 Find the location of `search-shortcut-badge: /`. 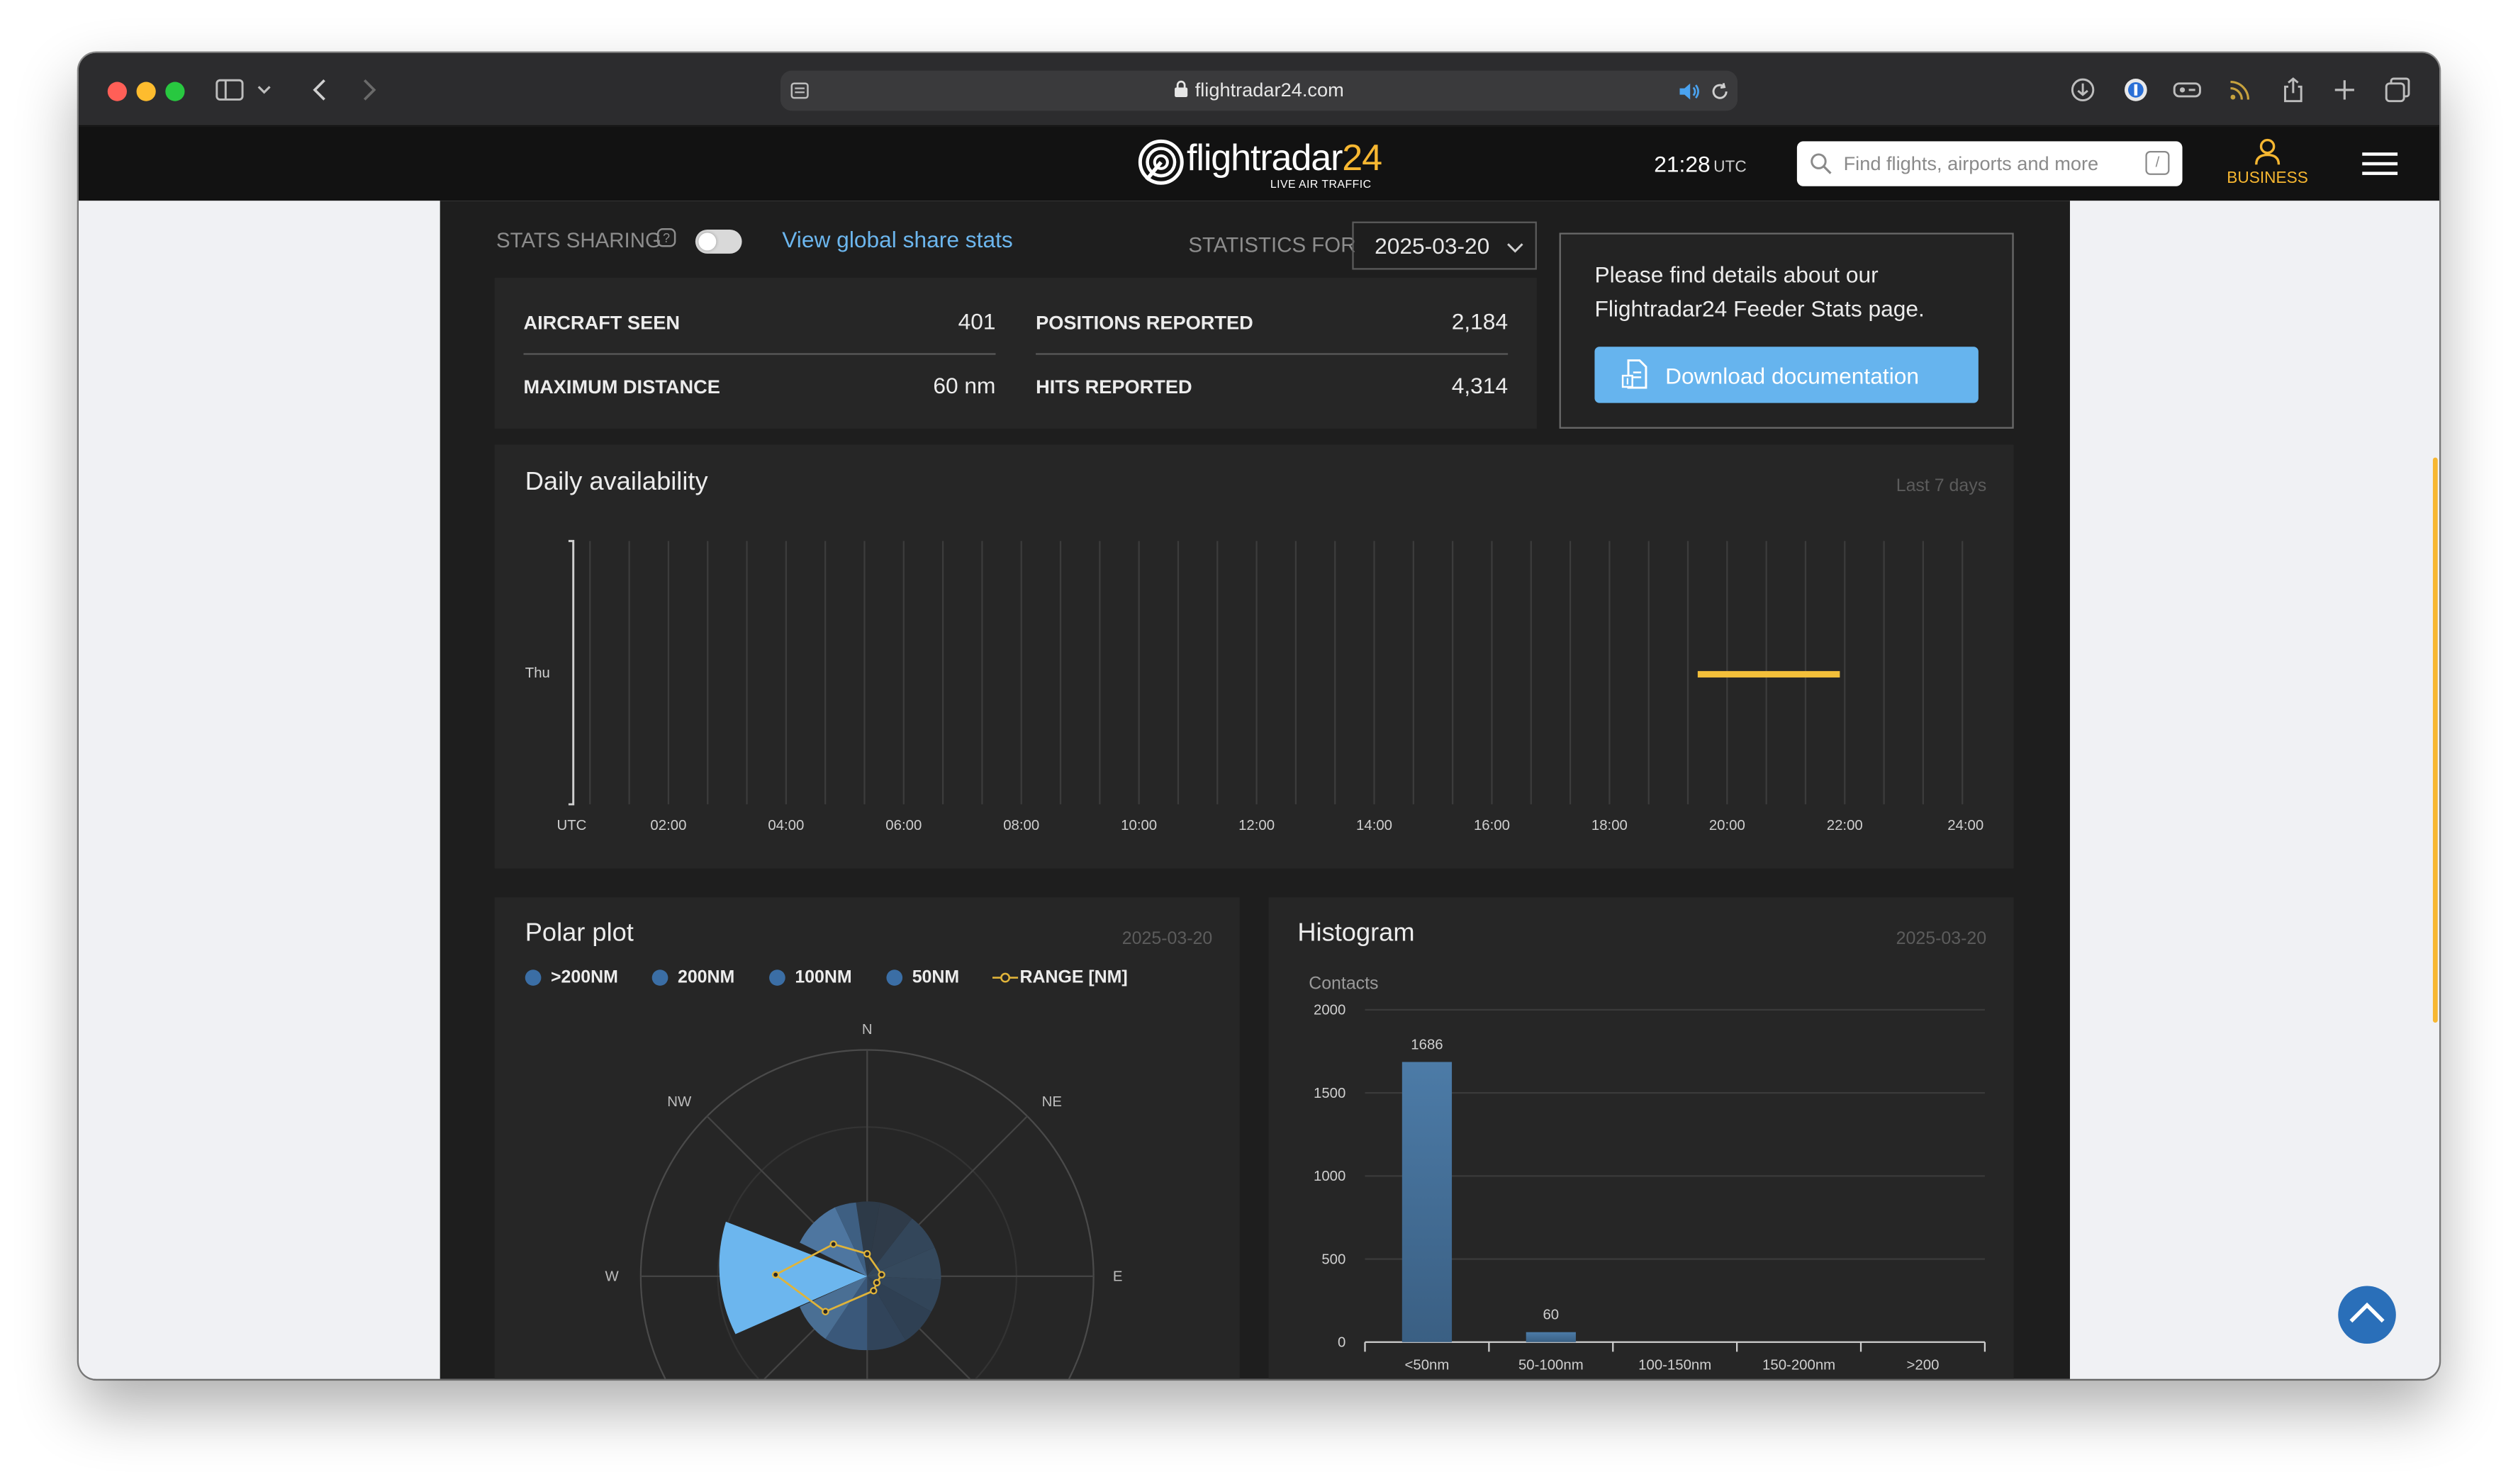

search-shortcut-badge: / is located at coordinates (2157, 162).